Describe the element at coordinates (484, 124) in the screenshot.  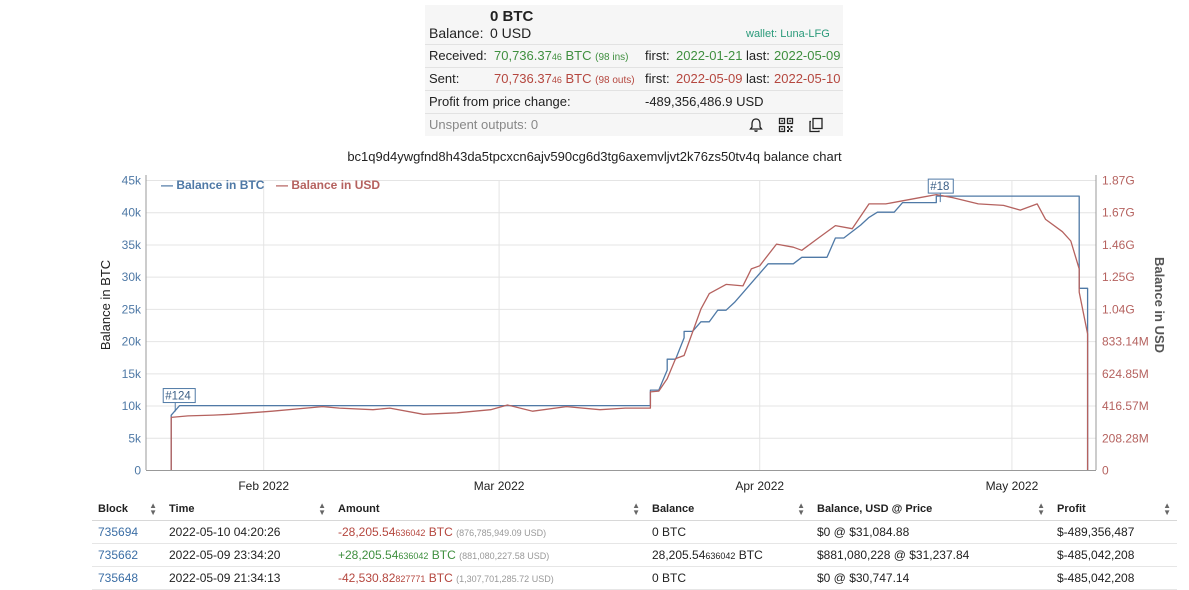
I see `unspent-outputs: Unspent outputs: 0` at that location.